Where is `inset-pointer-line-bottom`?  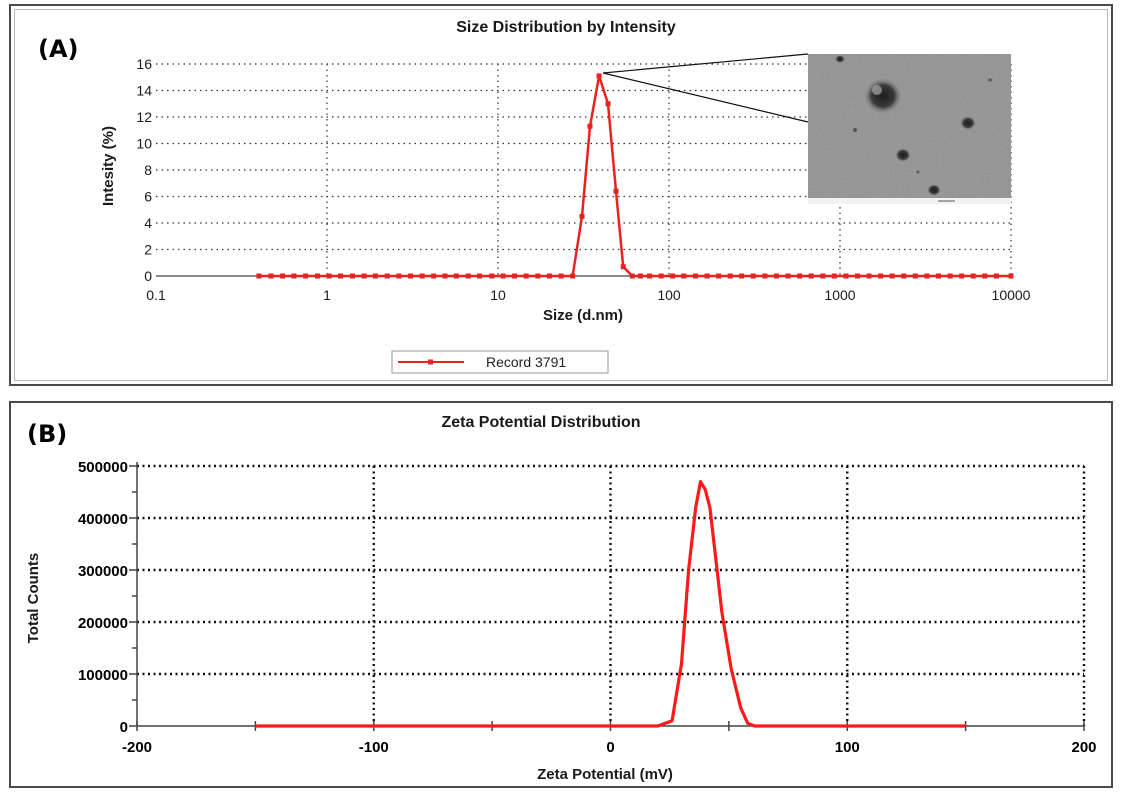
inset-pointer-line-bottom is located at coordinates (705, 97).